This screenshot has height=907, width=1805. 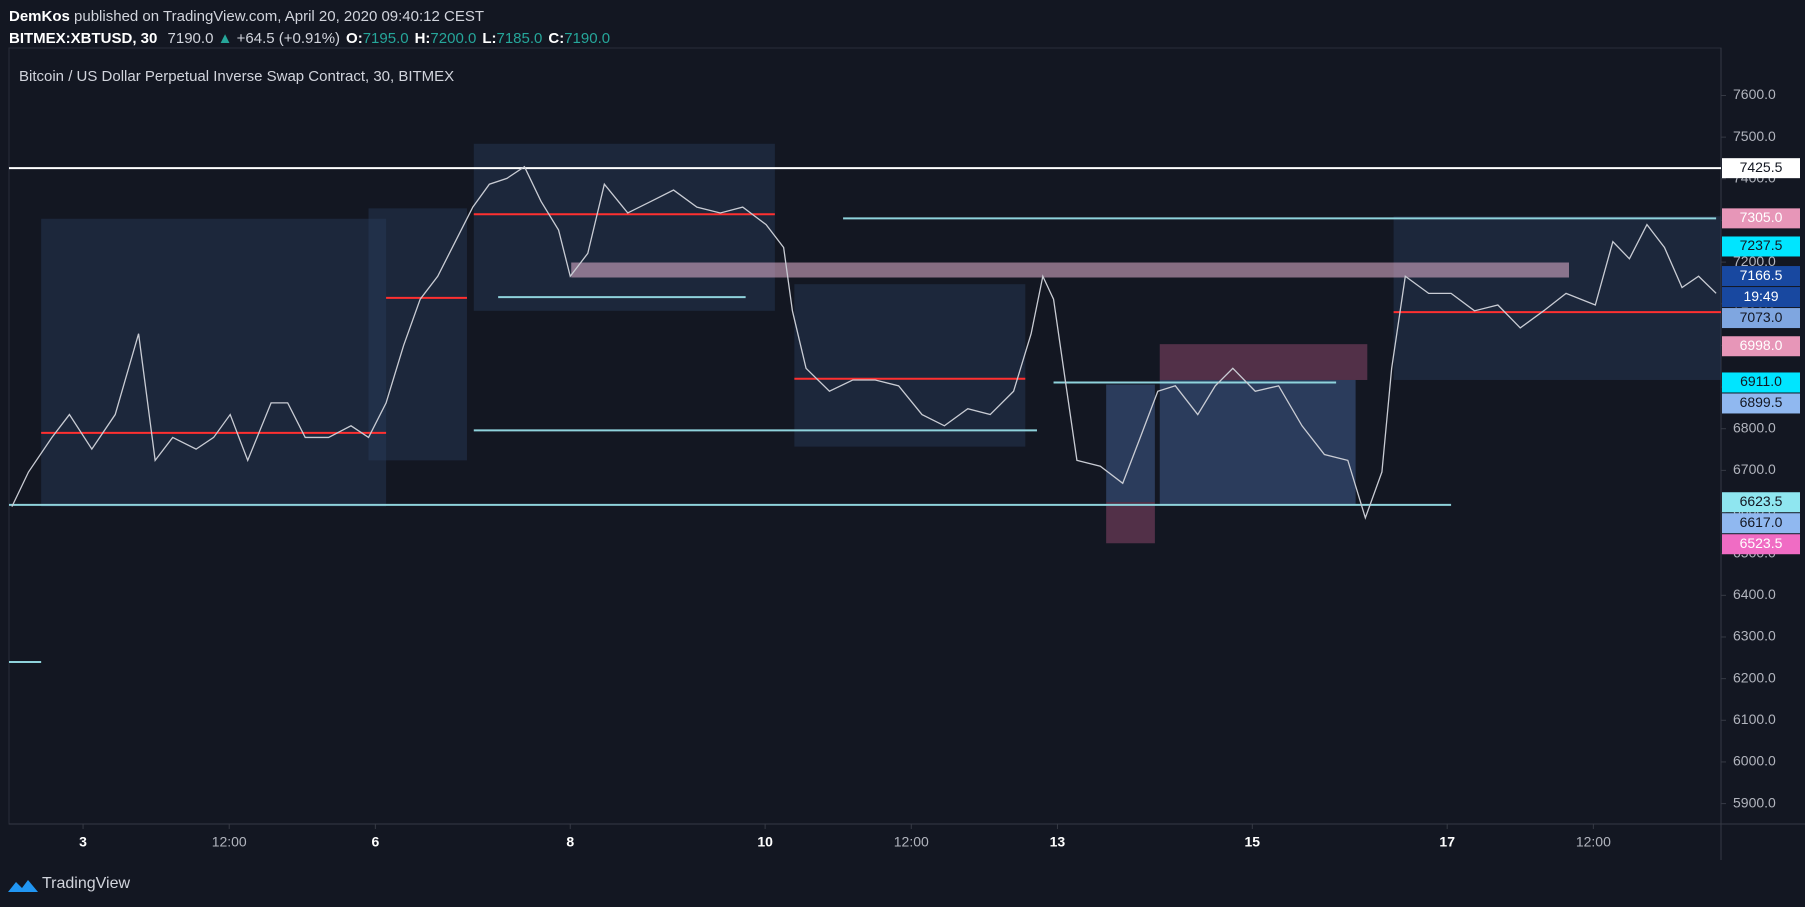 I want to click on y-tick-label: 6700.0, so click(x=1754, y=469).